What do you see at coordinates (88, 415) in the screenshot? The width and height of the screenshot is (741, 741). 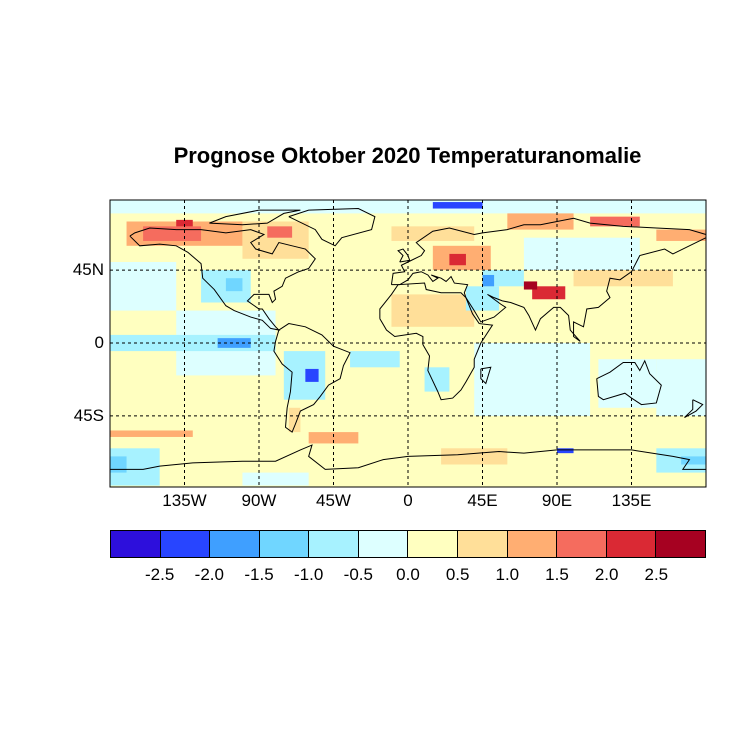 I see `lat-label: 45S` at bounding box center [88, 415].